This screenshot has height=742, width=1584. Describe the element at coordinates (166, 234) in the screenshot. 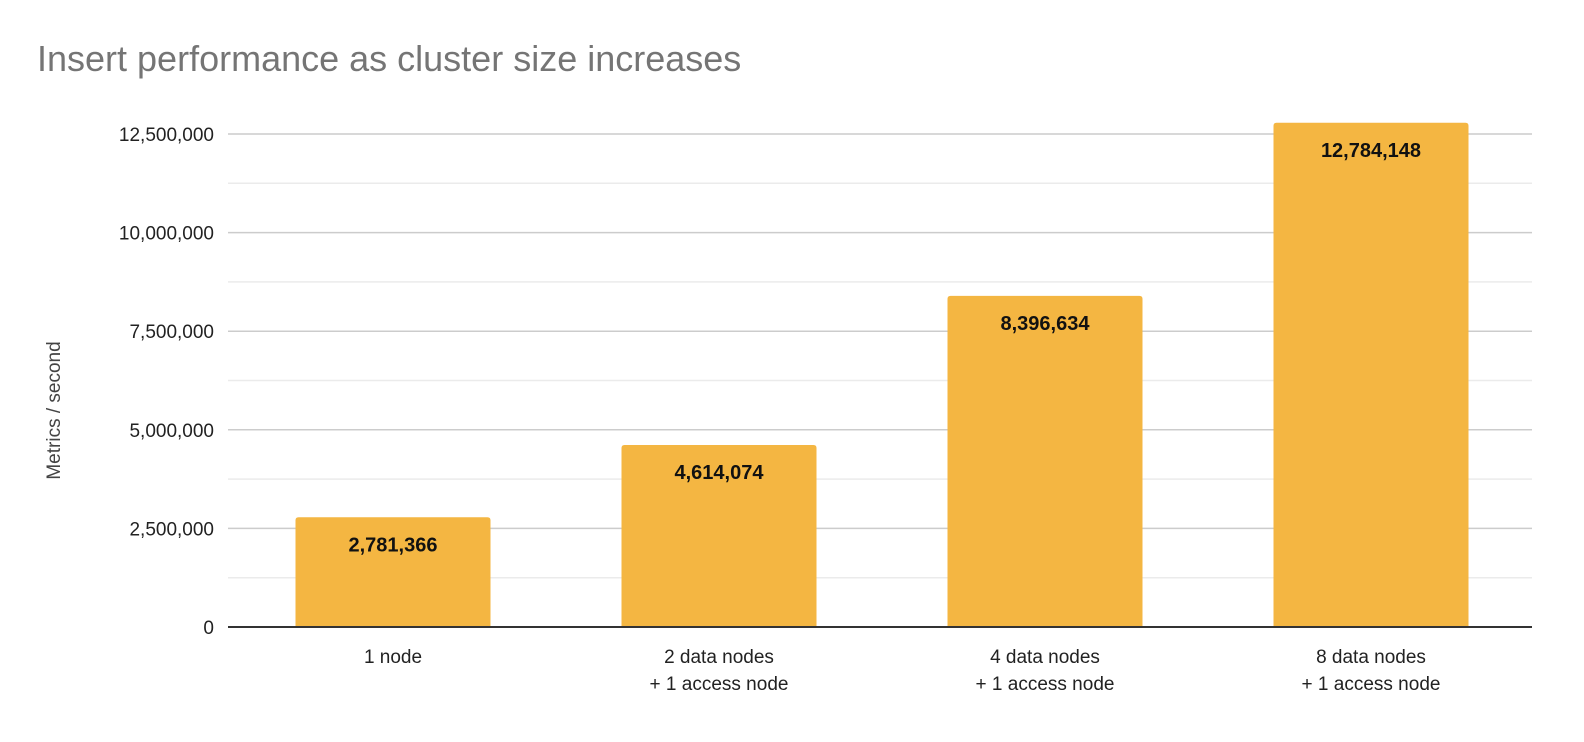

I see `y-tick-label: 10,000,000` at that location.